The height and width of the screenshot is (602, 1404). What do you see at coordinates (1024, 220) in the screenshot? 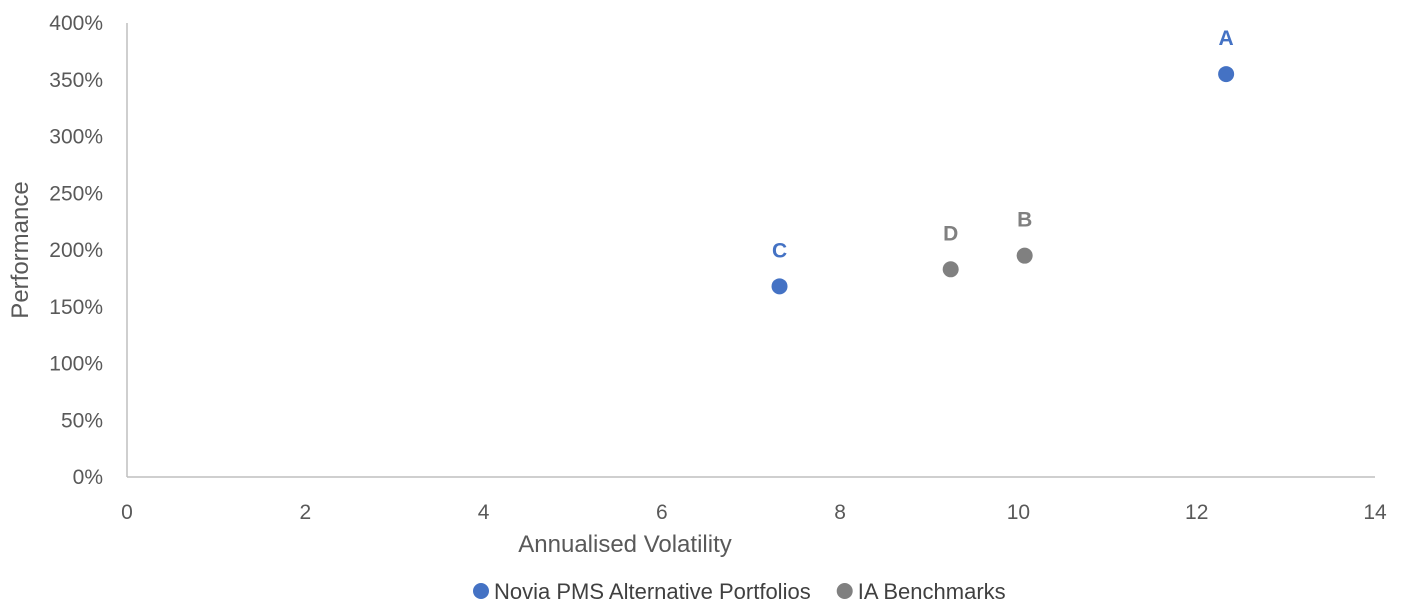
I see `data-label-b: B` at bounding box center [1024, 220].